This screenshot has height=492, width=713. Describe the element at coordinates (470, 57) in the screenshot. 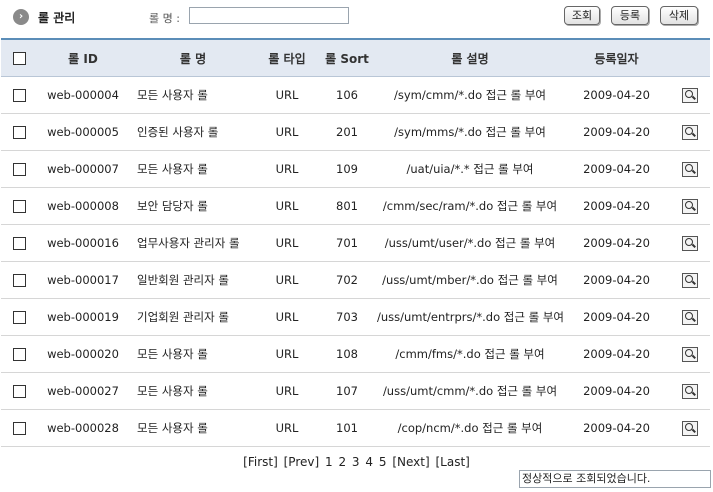

I see `column-header-role-desc: 롤 설명` at that location.